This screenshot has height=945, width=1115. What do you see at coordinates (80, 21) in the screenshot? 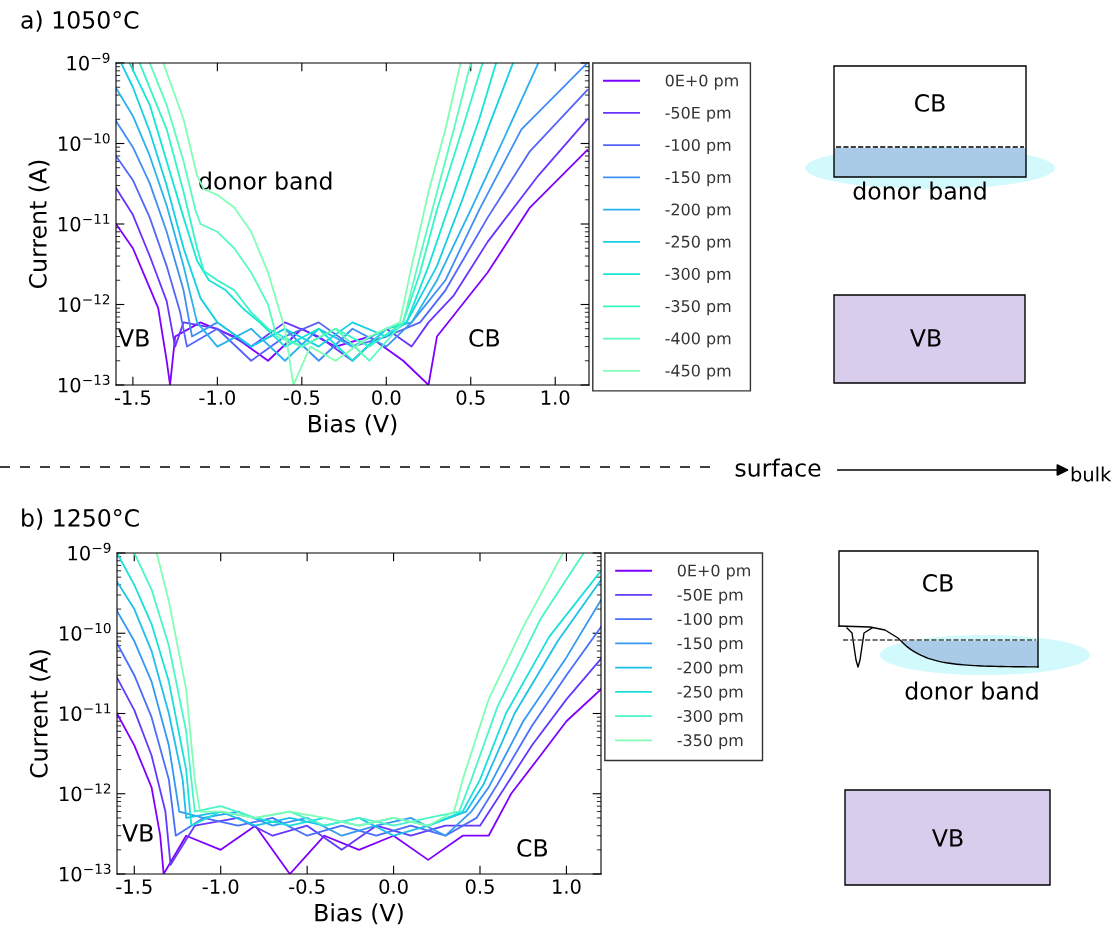
I see `chart-title: a) 1050°C` at bounding box center [80, 21].